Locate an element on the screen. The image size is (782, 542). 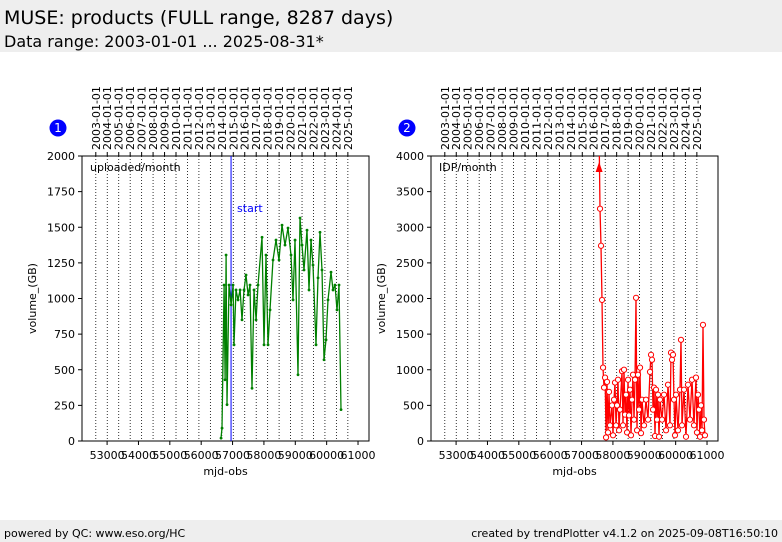
x2-tick-label: 2014-01-01 is located at coordinates (571, 118).